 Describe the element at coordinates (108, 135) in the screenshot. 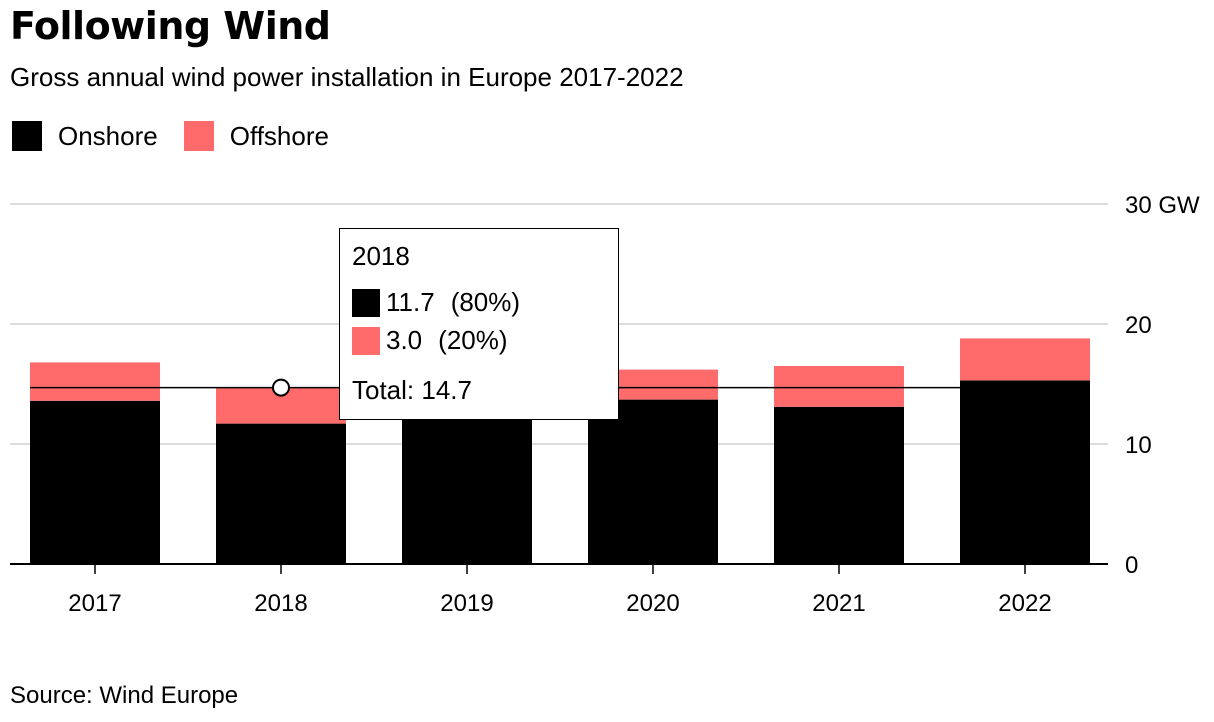

I see `legend-label-onshore: Onshore` at that location.